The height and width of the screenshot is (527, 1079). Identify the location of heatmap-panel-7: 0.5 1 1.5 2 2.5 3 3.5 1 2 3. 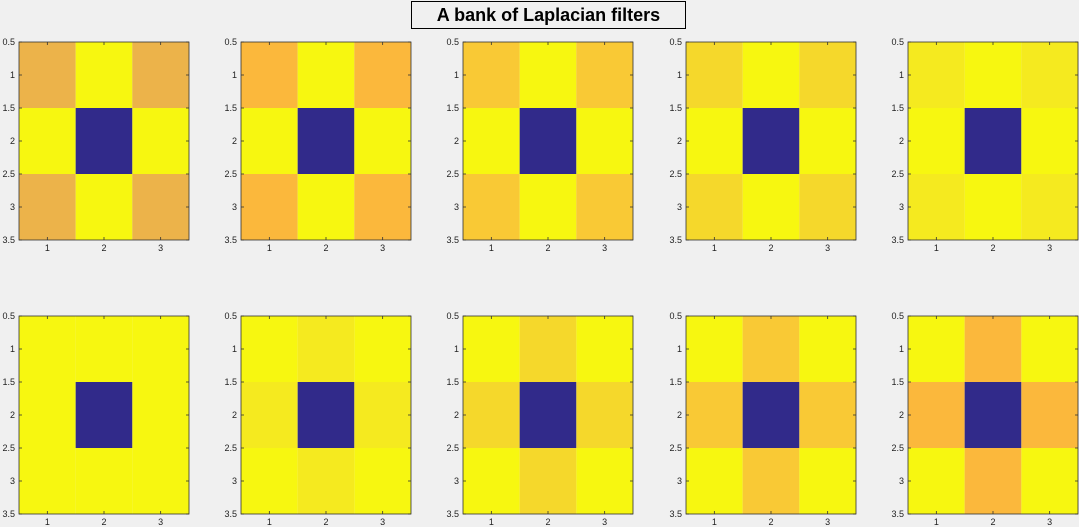
(318, 419).